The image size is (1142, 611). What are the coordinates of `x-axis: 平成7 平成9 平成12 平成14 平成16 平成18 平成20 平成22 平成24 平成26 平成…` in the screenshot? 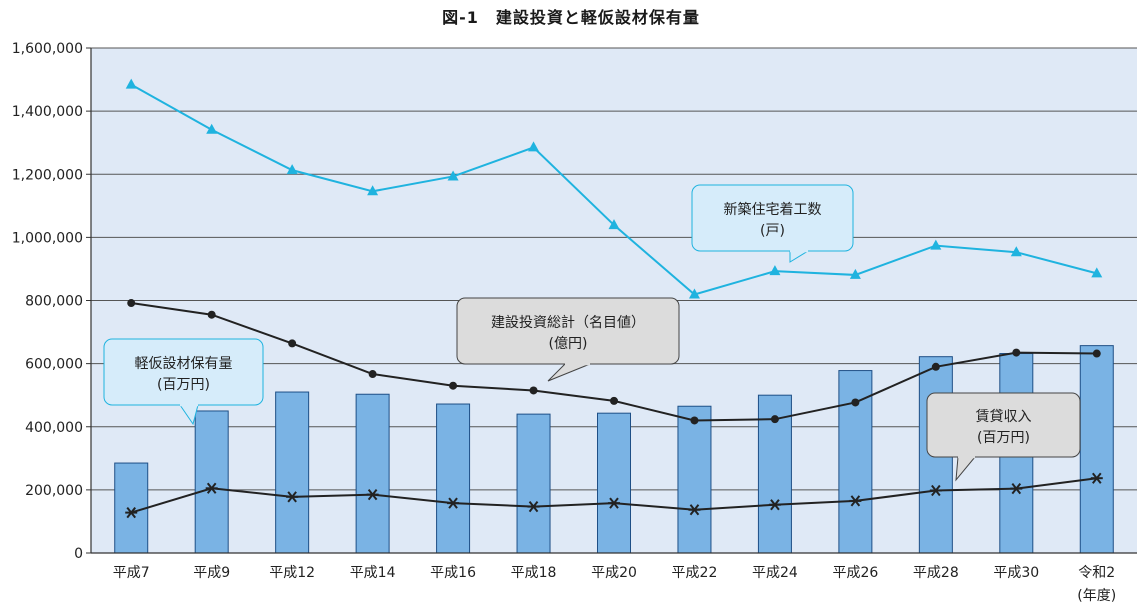 It's located at (614, 584).